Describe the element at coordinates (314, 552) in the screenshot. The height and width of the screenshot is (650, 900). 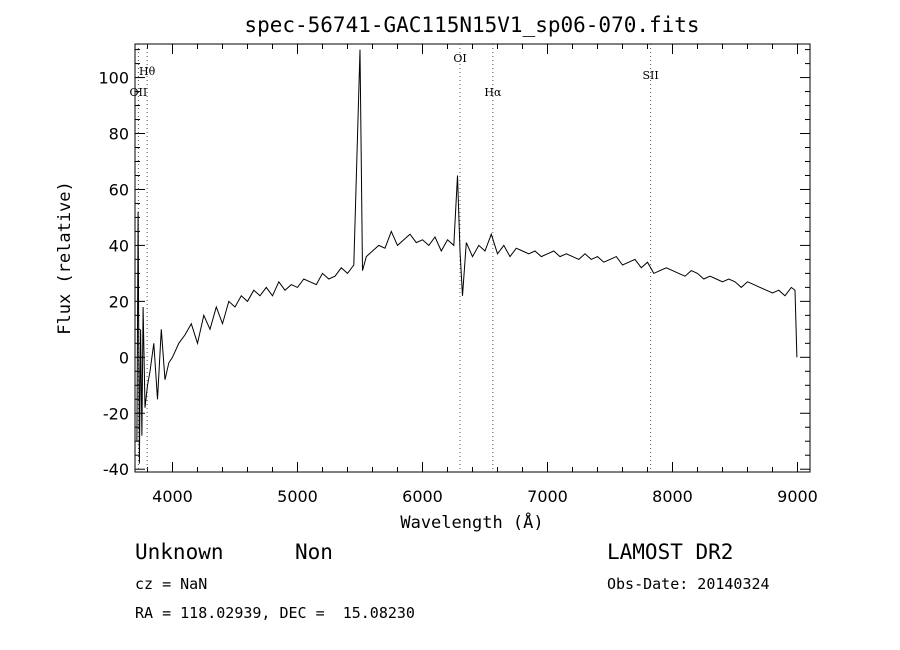
I see `object-subclass: Non` at that location.